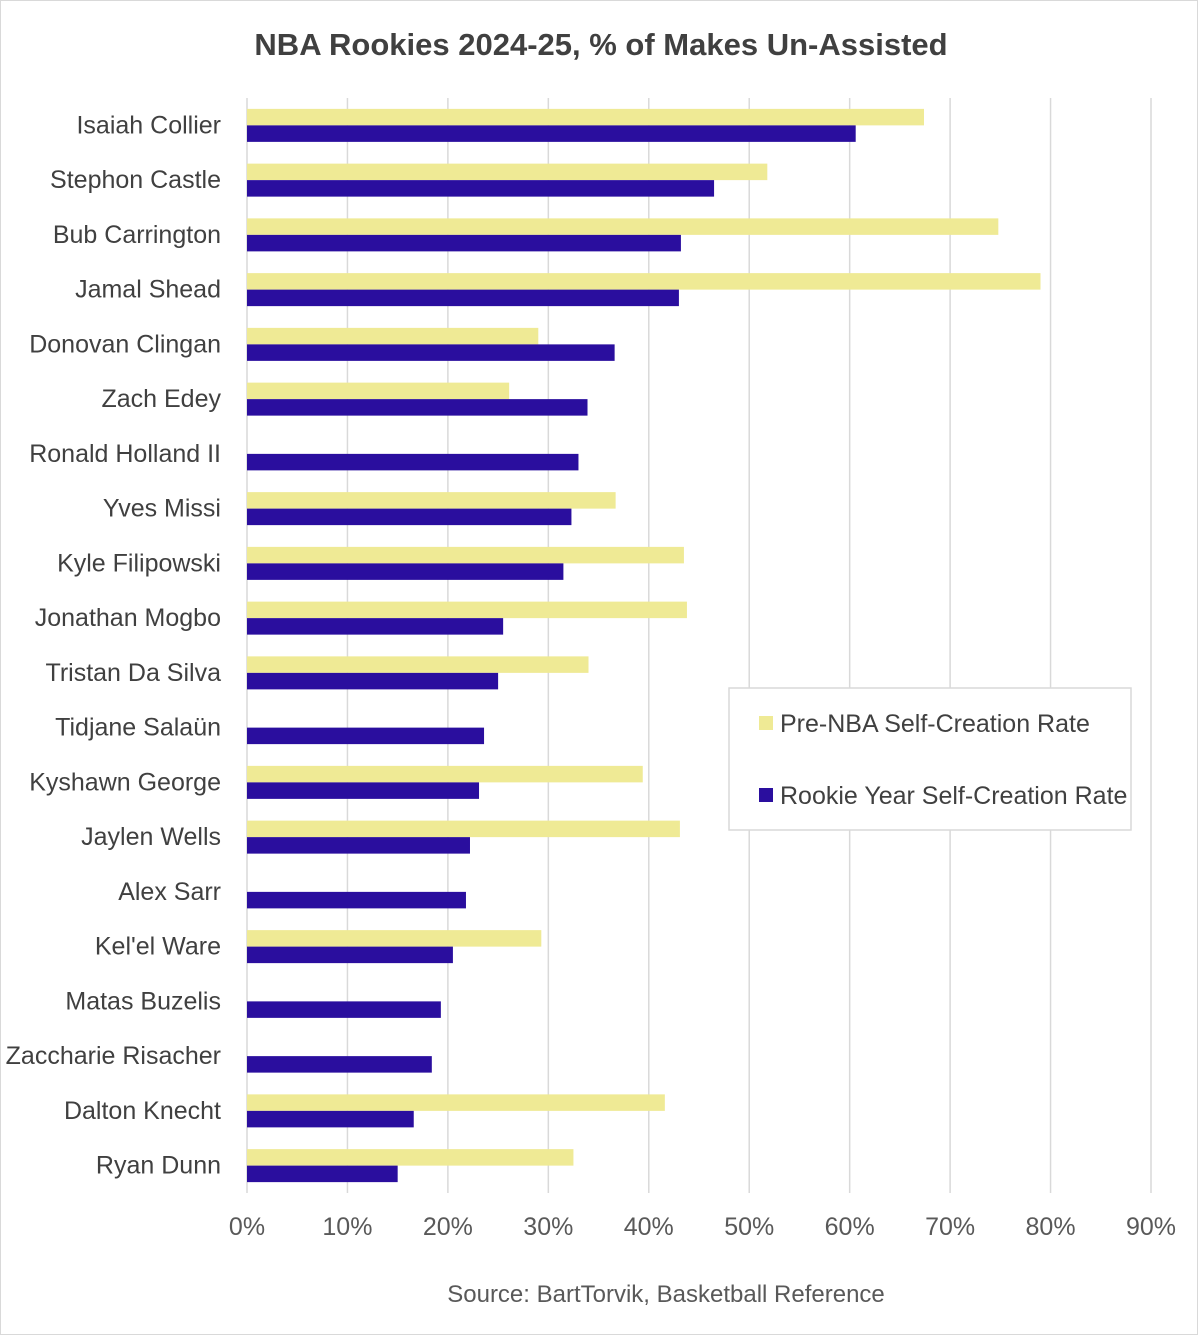 The height and width of the screenshot is (1336, 1198). What do you see at coordinates (169, 892) in the screenshot?
I see `category-label: Alex Sarr` at bounding box center [169, 892].